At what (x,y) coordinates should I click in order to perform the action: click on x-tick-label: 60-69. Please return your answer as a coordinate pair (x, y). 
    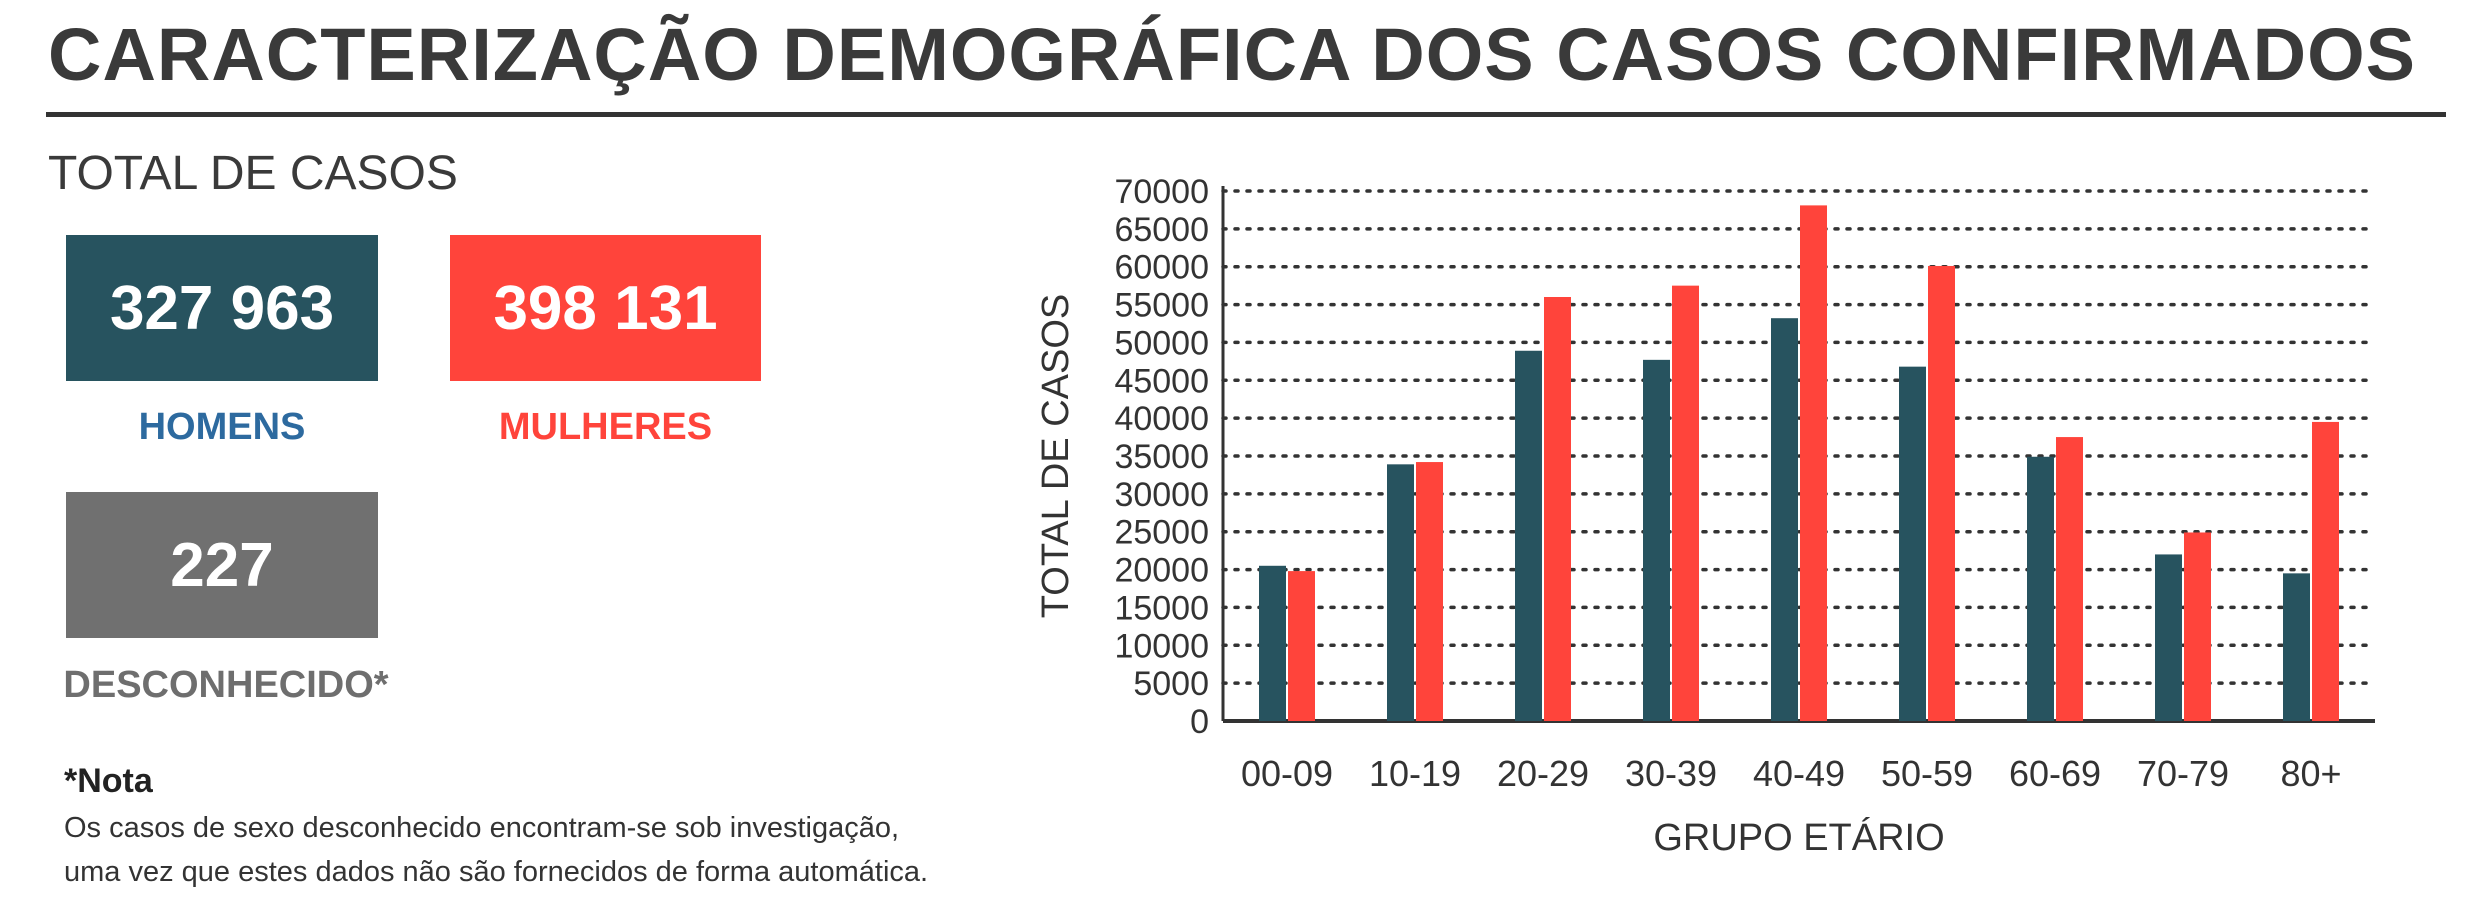
    Looking at the image, I should click on (2055, 773).